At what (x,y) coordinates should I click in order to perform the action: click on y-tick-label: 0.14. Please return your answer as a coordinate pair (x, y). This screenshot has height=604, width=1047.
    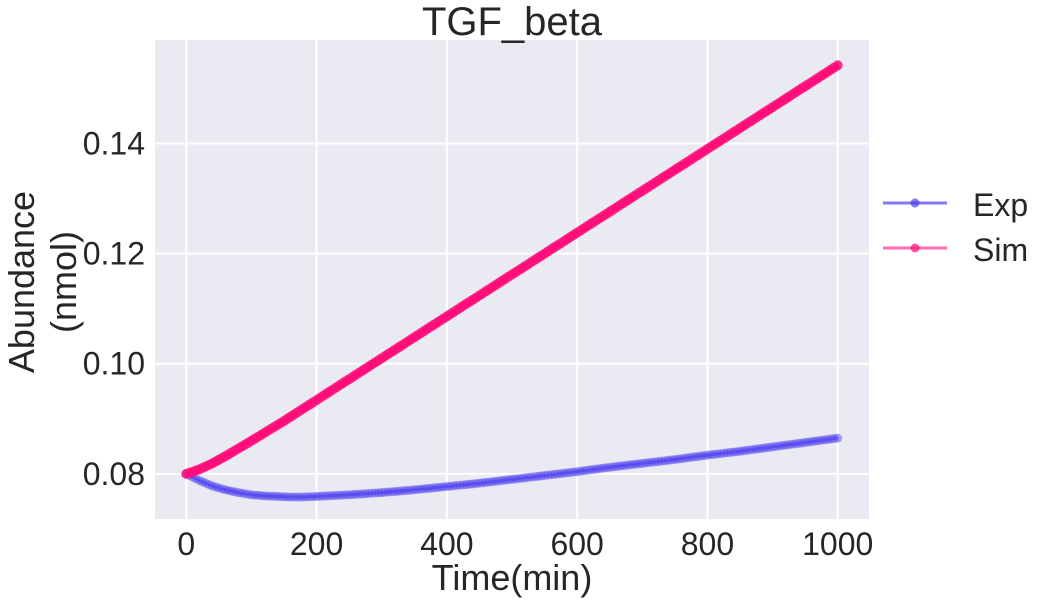
    Looking at the image, I should click on (114, 144).